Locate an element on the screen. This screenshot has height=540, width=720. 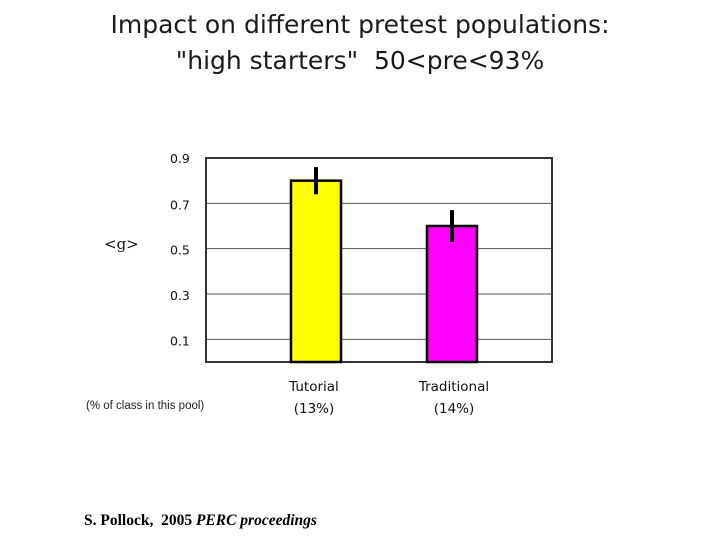
y-tick-labels: 0.9 0.7 0.5 0.3 0.1 is located at coordinates (180, 249).